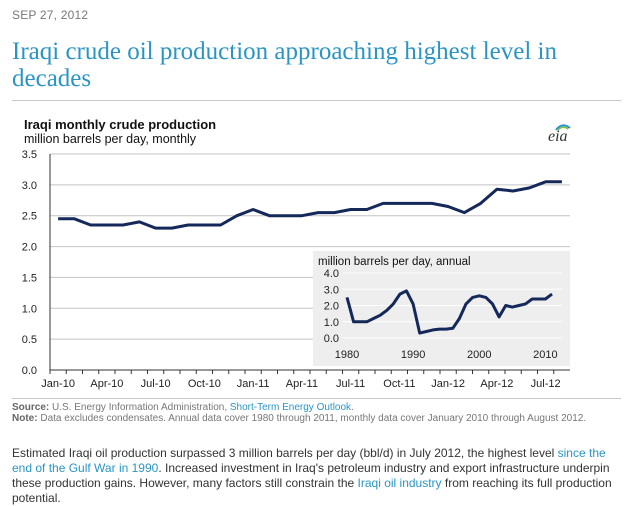 Image resolution: width=625 pixels, height=506 pixels. I want to click on publish-date: SEP 27, 2012, so click(50, 15).